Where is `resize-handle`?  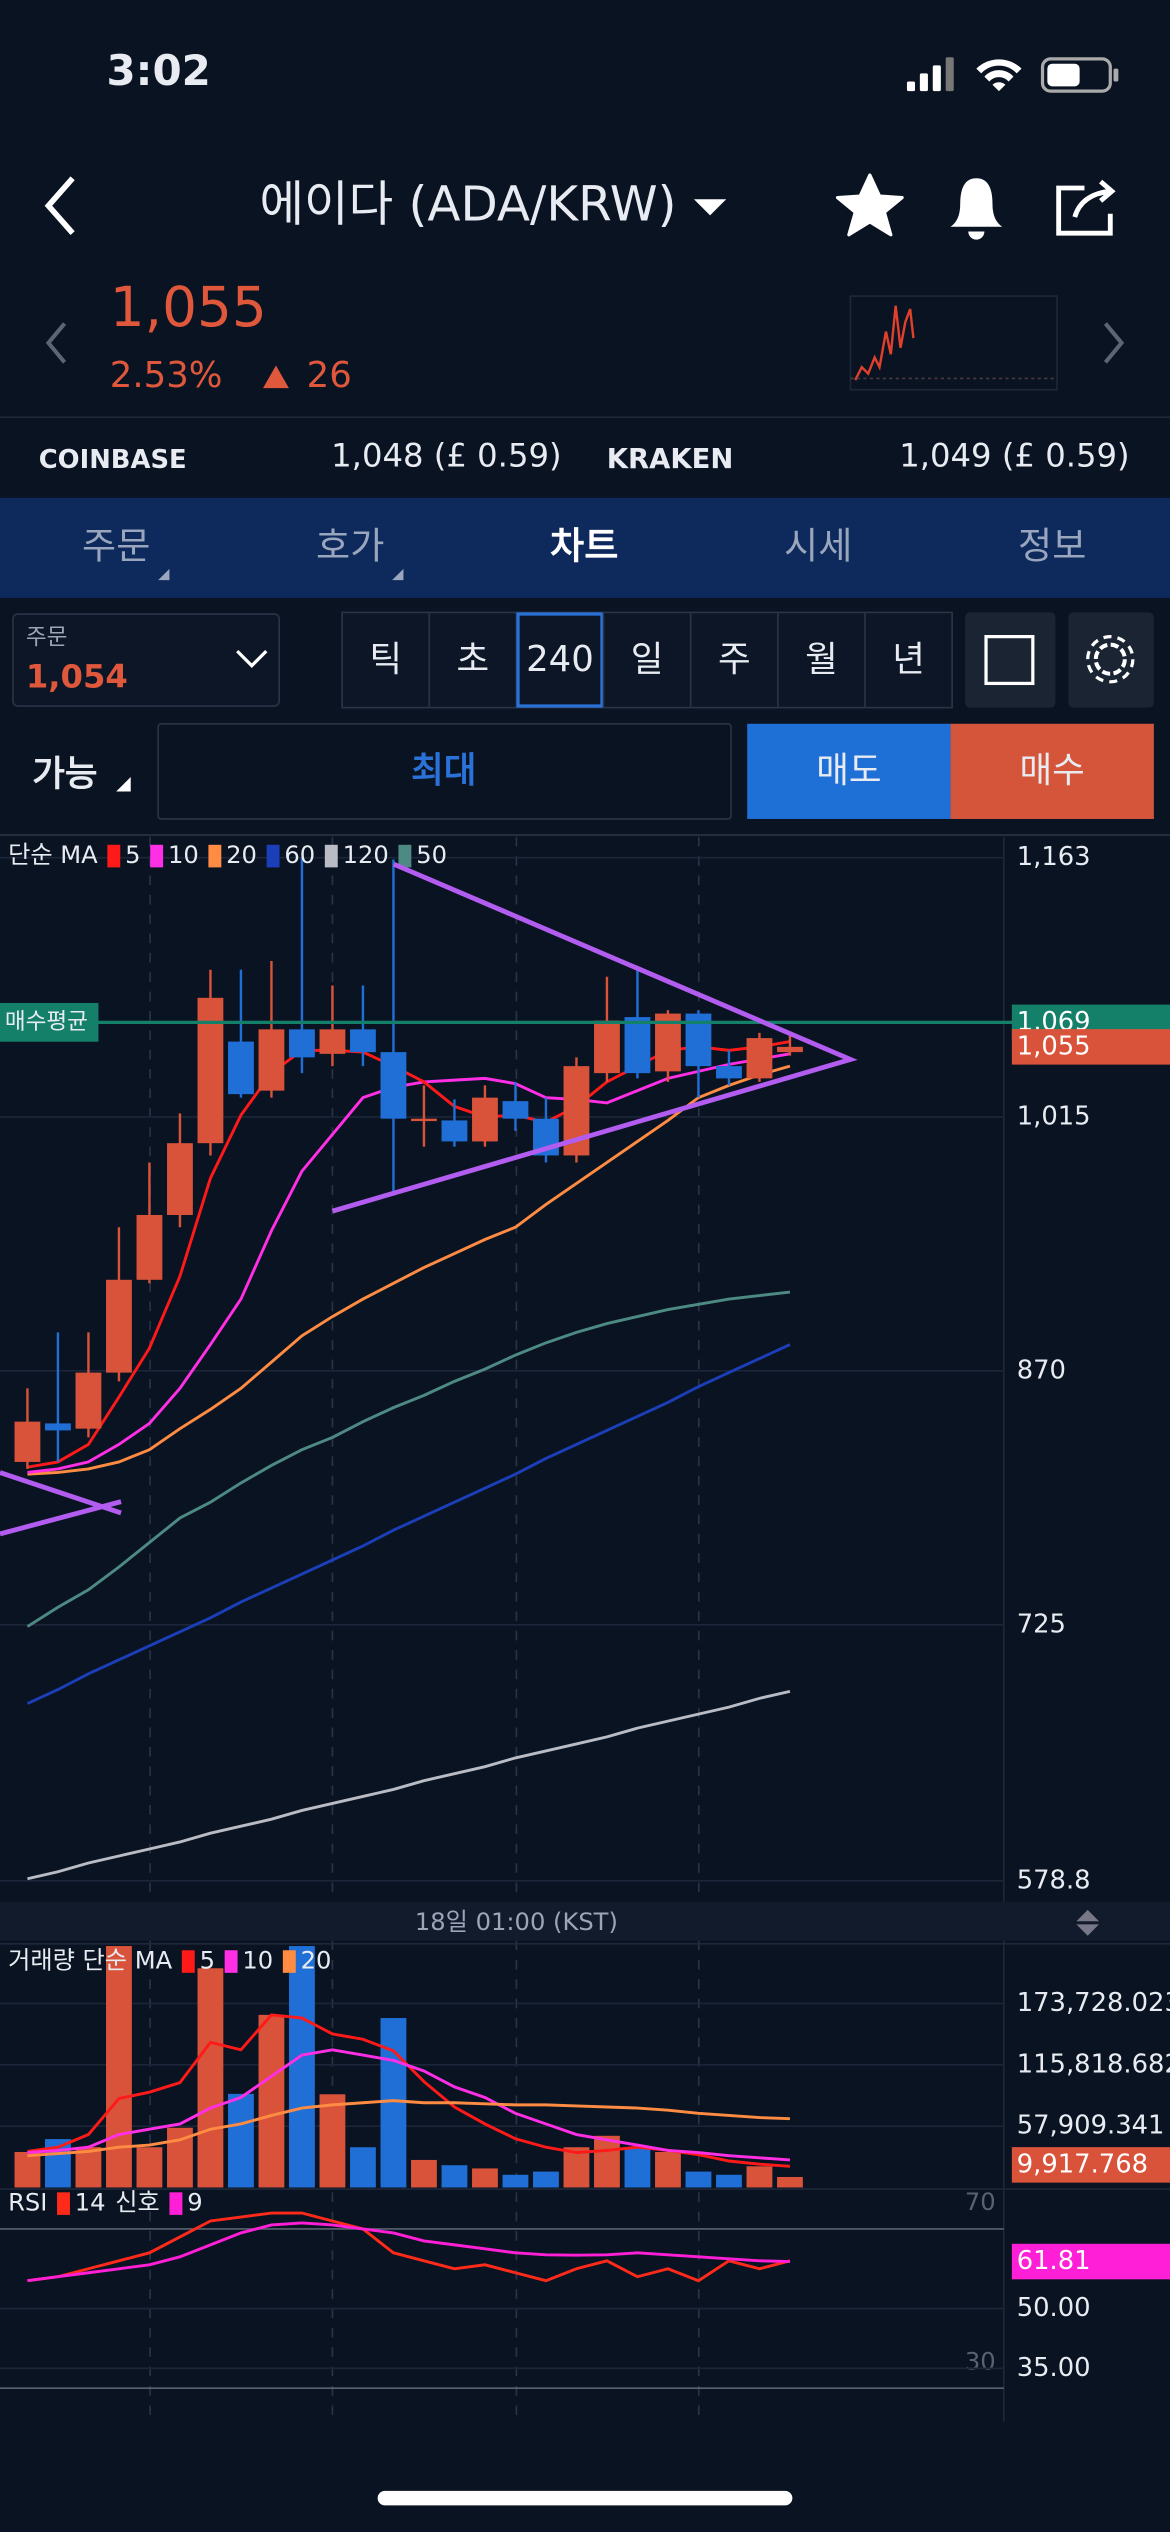 resize-handle is located at coordinates (1087, 1922).